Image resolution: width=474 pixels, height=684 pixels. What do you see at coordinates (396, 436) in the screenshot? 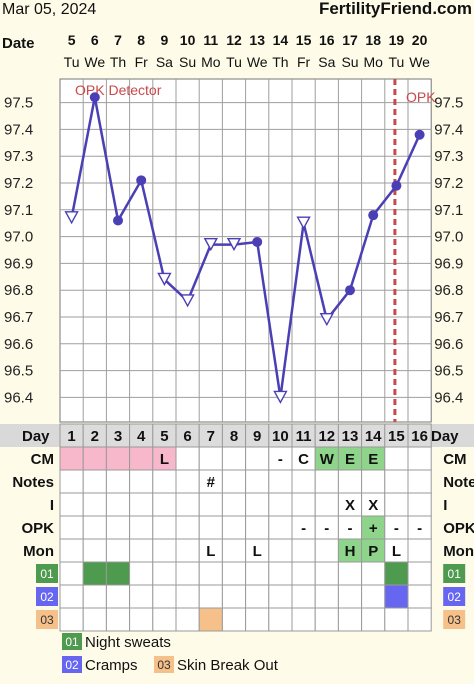
I see `cycle-day-number: 15` at bounding box center [396, 436].